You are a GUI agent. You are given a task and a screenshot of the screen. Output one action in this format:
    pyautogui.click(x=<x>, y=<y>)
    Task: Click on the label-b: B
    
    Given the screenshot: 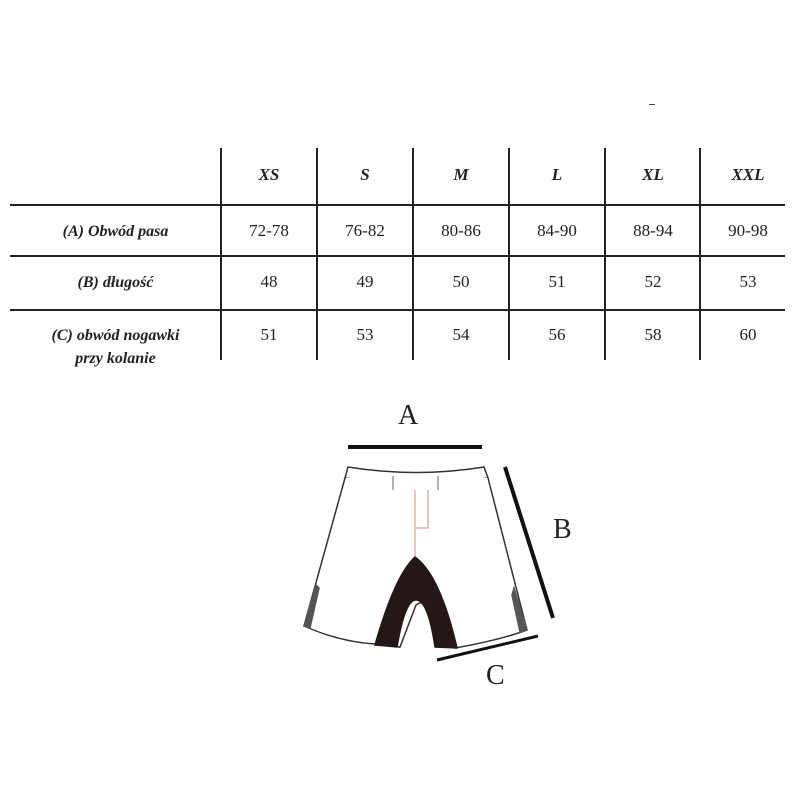 What is the action you would take?
    pyautogui.click(x=562, y=529)
    